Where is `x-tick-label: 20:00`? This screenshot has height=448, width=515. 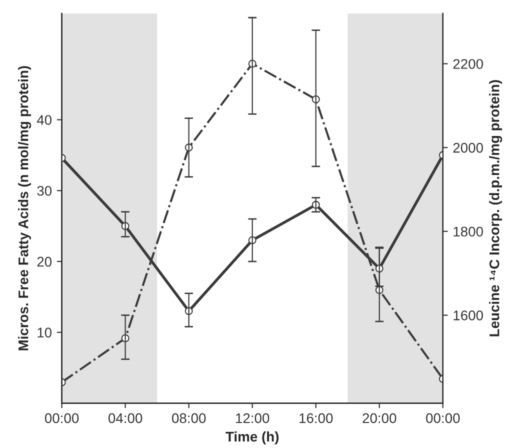
x-tick-label: 20:00 is located at coordinates (379, 418).